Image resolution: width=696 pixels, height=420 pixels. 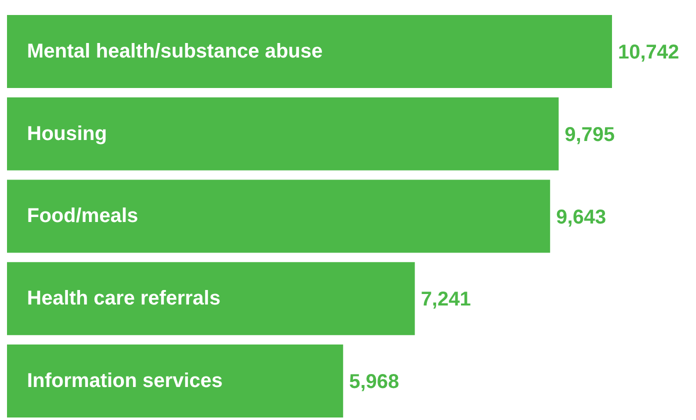 What do you see at coordinates (589, 135) in the screenshot?
I see `data-label: 9,795` at bounding box center [589, 135].